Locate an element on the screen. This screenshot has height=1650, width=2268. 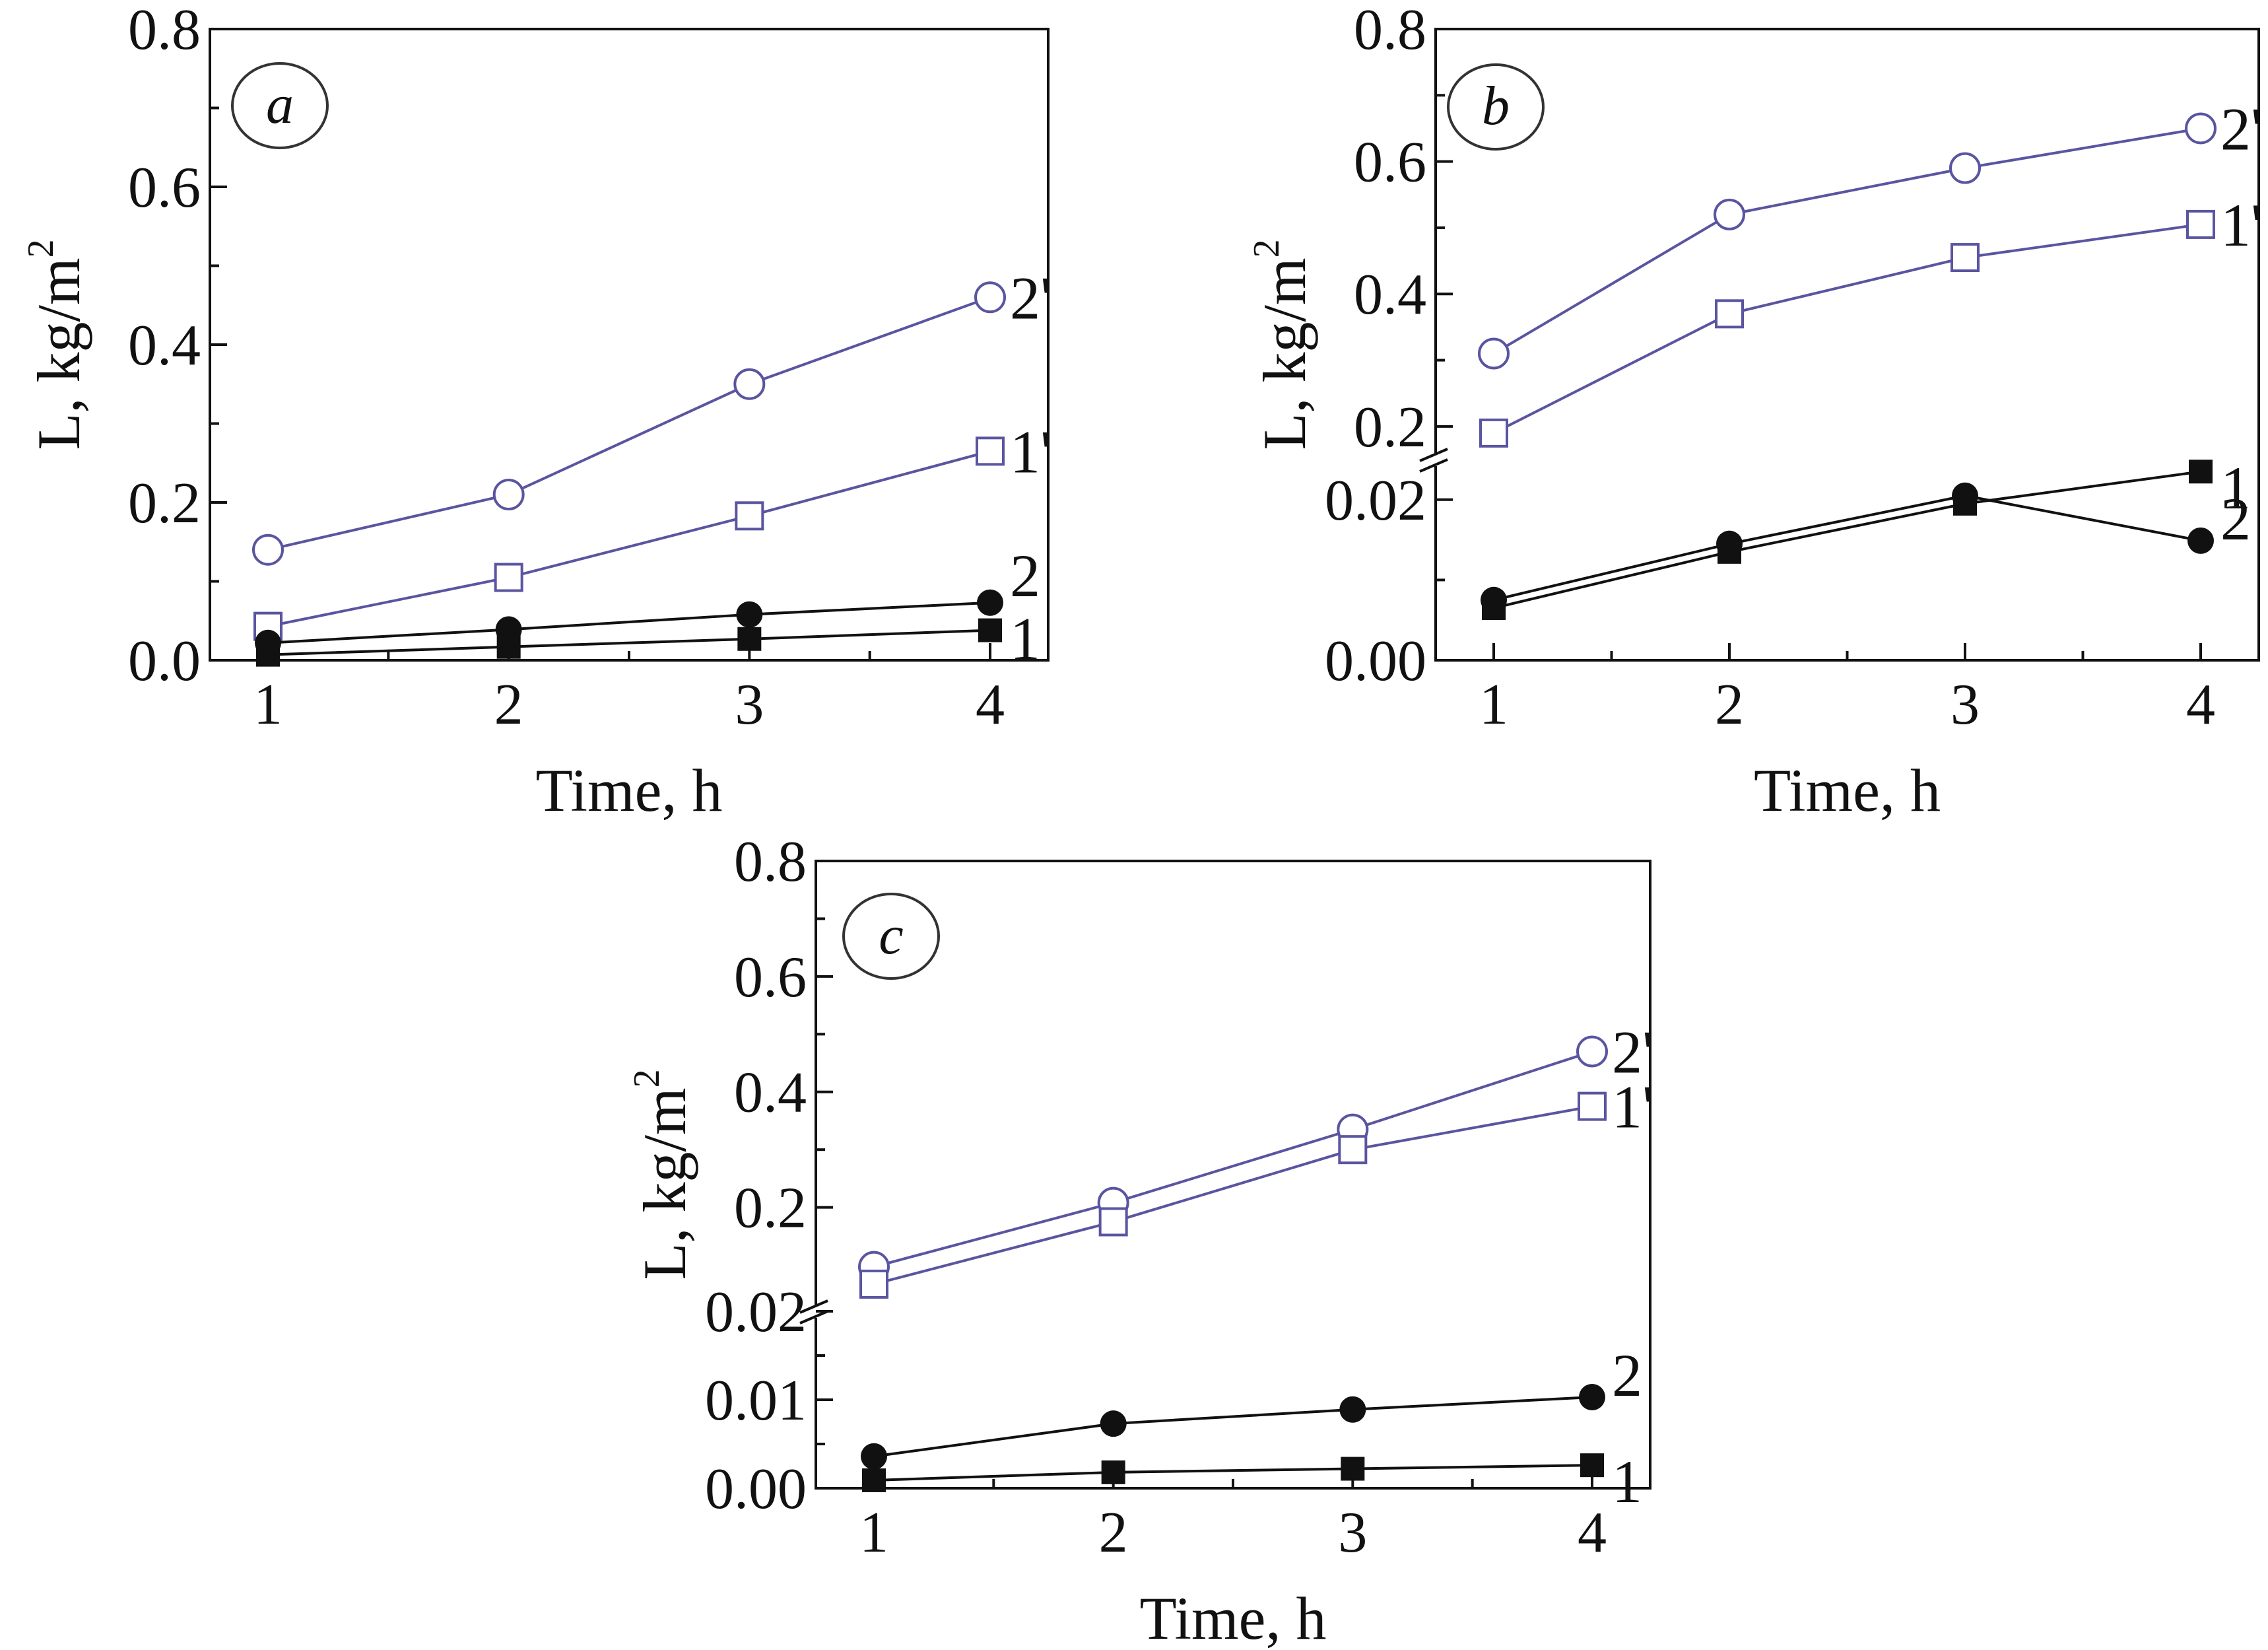
panel-letter: c is located at coordinates (891, 936).